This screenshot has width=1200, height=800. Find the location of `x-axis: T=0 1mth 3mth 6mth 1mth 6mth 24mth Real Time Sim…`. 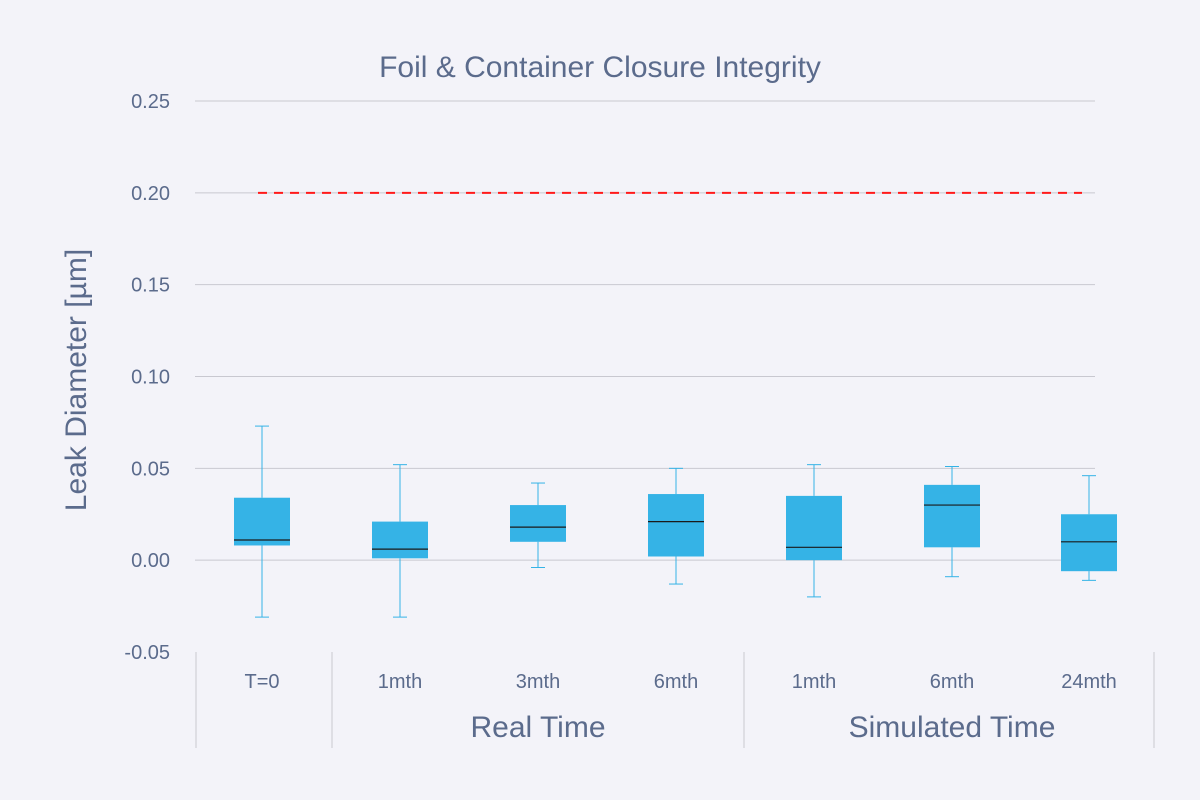

x-axis: T=0 1mth 3mth 6mth 1mth 6mth 24mth Real Time Sim… is located at coordinates (675, 700).